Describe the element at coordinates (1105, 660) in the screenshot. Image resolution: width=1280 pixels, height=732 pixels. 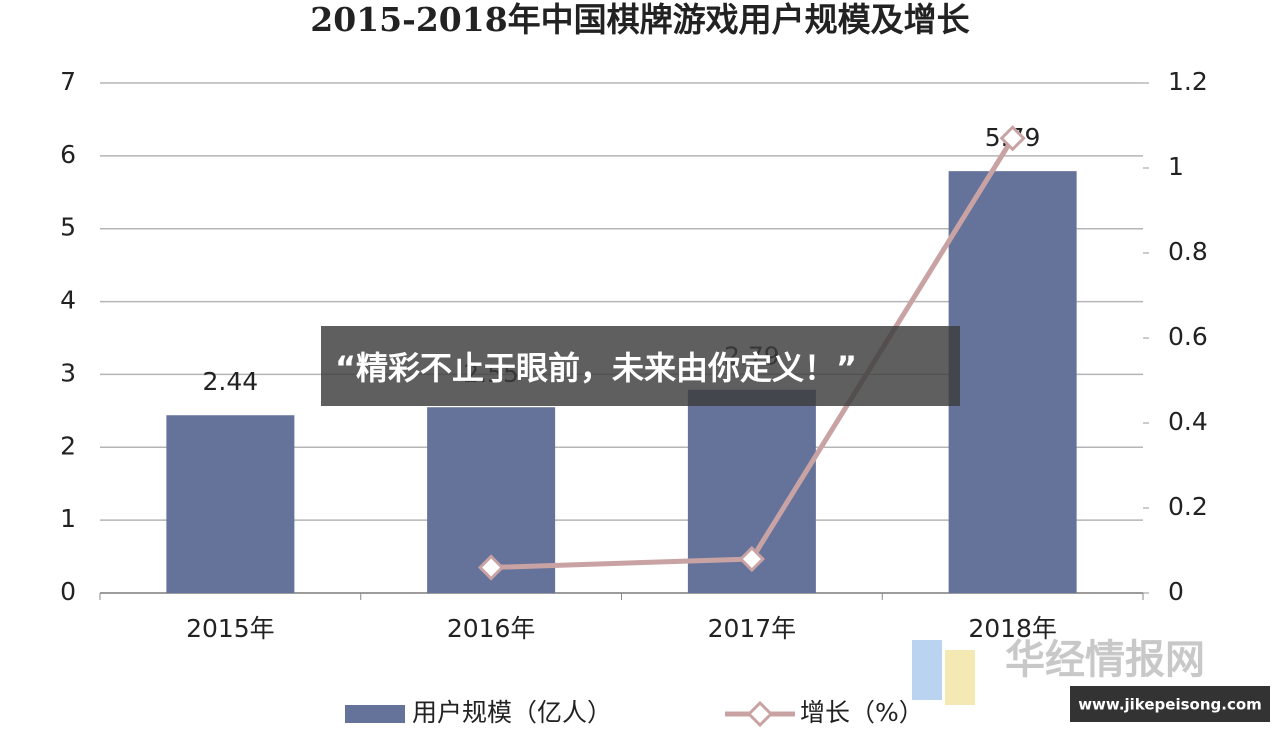
I see `watermark: 华经情报网` at that location.